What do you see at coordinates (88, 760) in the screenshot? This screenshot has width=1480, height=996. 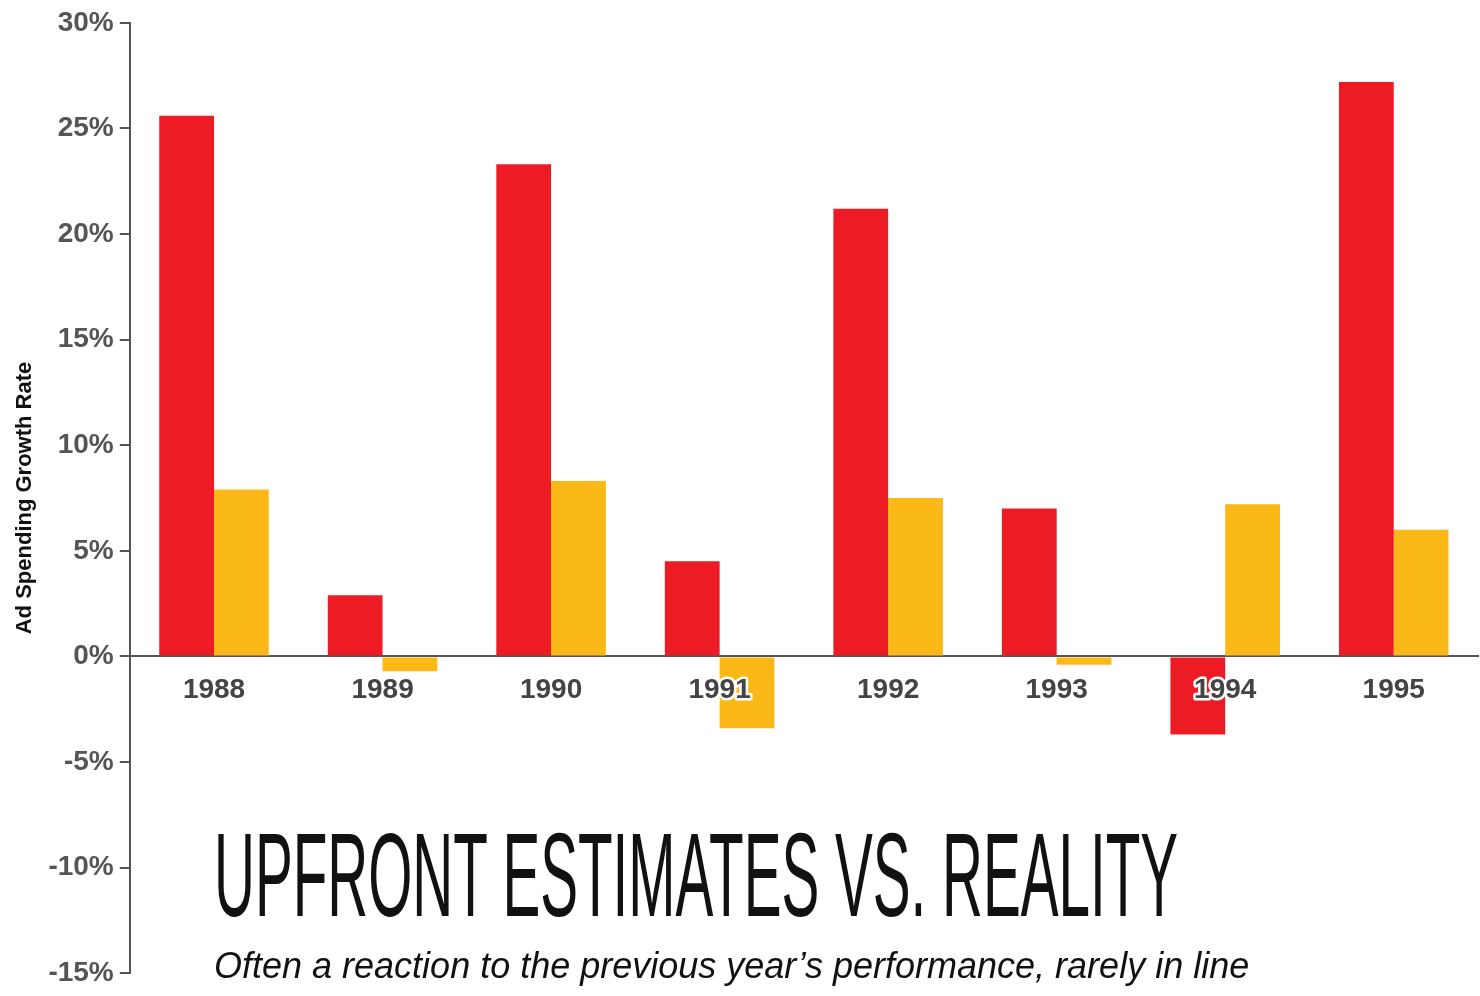 I see `y-tick-label: -5%` at bounding box center [88, 760].